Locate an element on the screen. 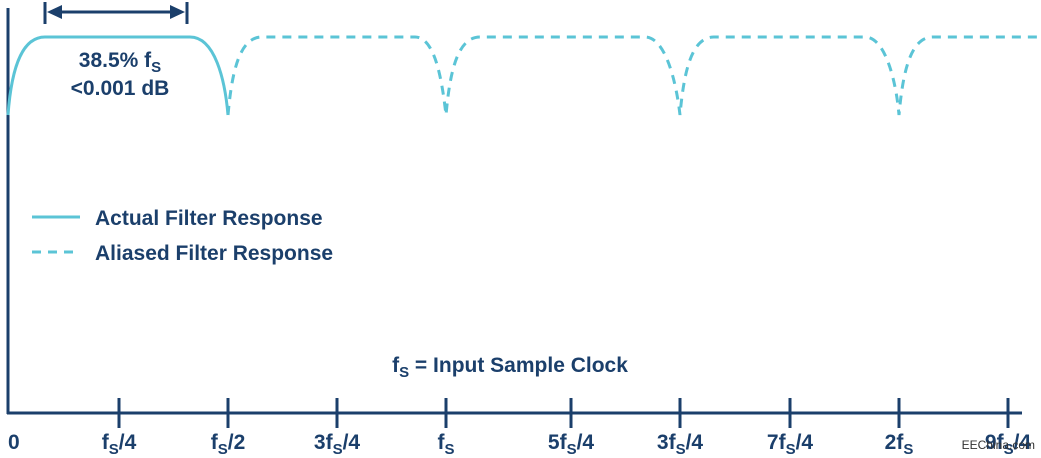  legend-label: Aliased Filter Response is located at coordinates (214, 253).